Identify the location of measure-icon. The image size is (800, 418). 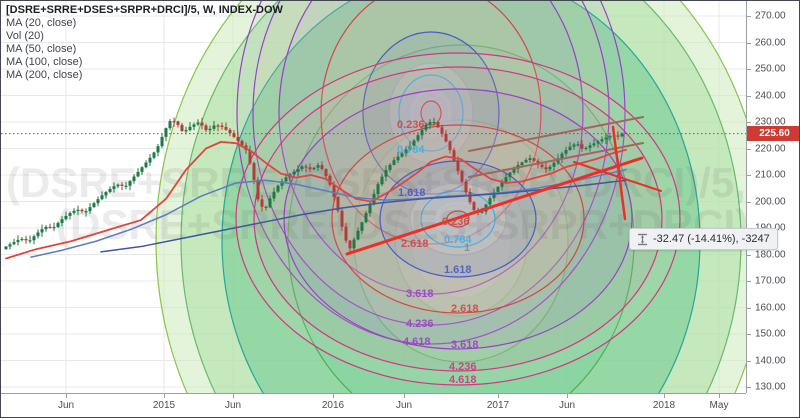
(642, 239).